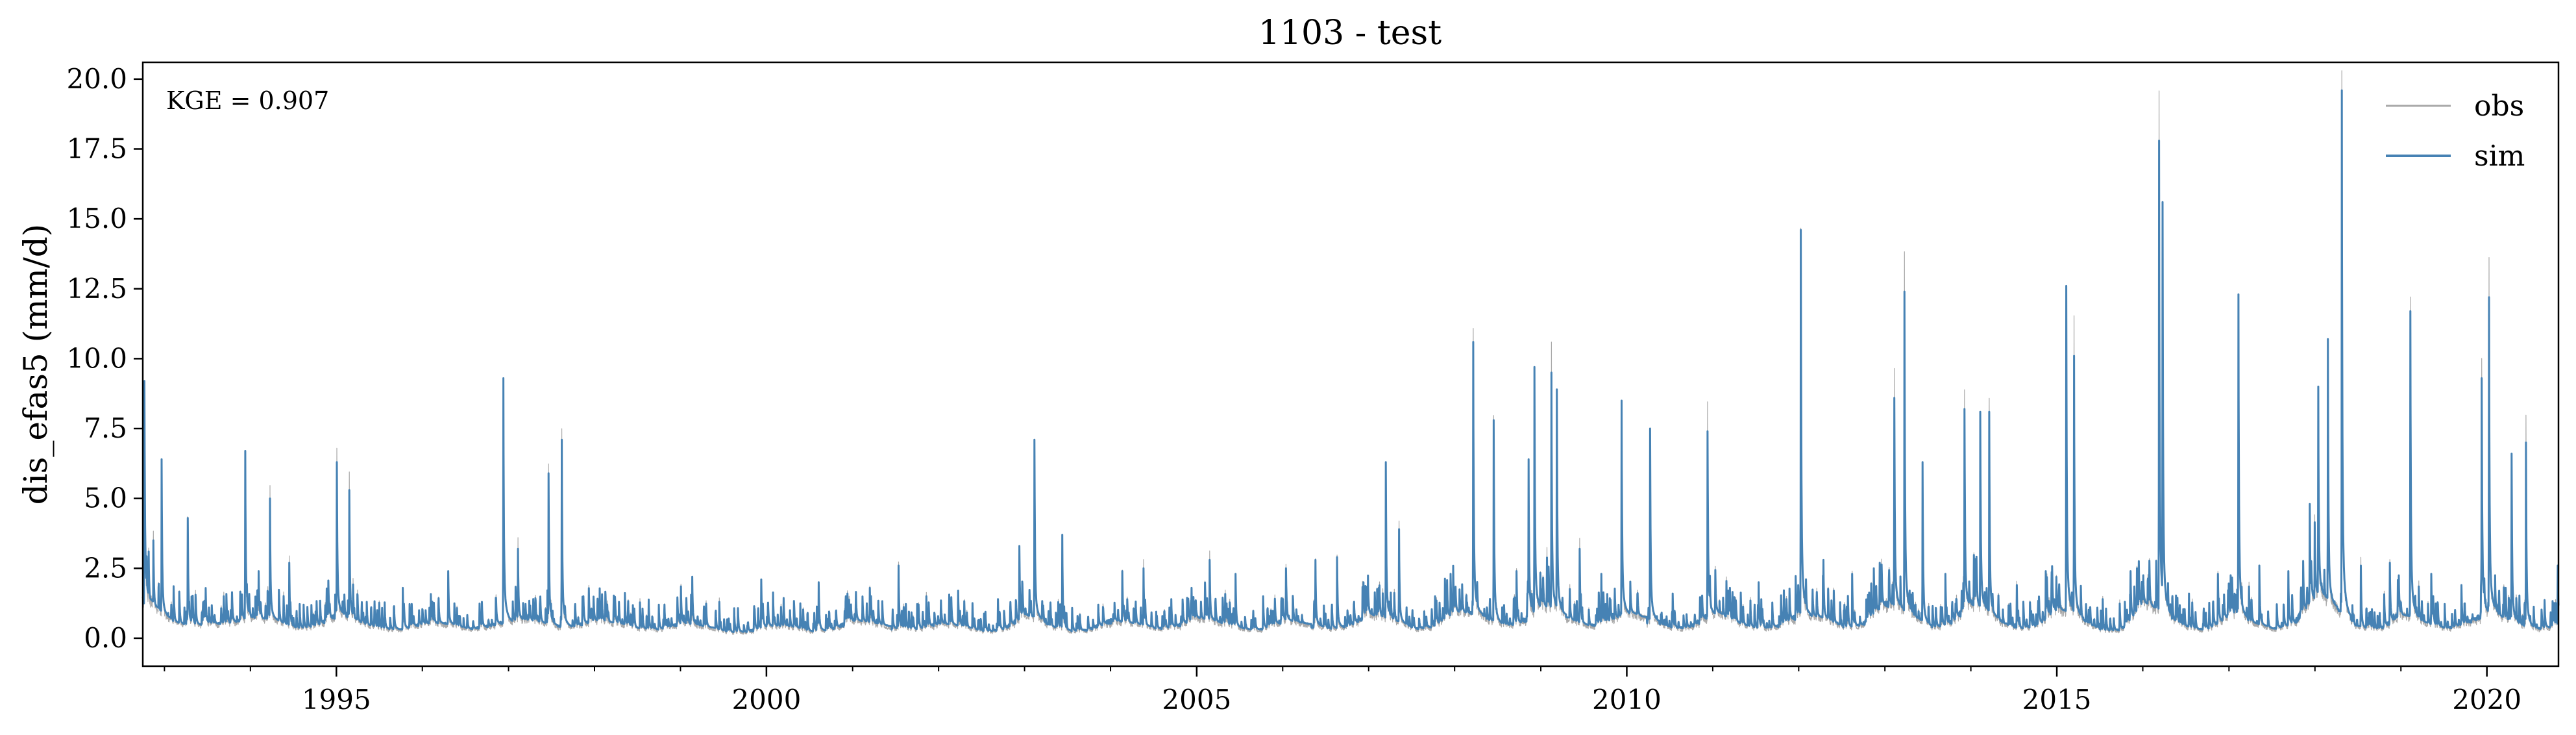 This screenshot has width=2576, height=735. Describe the element at coordinates (1196, 700) in the screenshot. I see `x-tick-label: 2005` at that location.